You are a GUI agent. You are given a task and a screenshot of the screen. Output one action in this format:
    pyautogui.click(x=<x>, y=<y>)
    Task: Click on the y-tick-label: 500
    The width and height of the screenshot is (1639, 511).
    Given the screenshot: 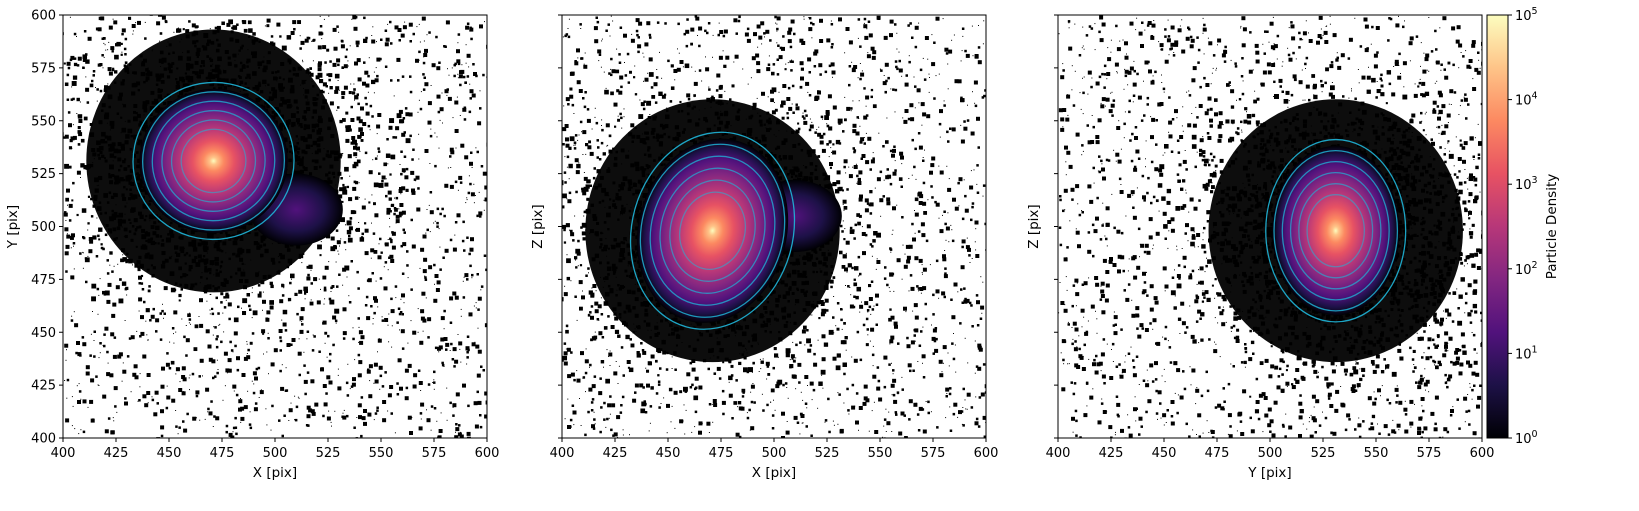 What is the action you would take?
    pyautogui.click(x=43, y=227)
    